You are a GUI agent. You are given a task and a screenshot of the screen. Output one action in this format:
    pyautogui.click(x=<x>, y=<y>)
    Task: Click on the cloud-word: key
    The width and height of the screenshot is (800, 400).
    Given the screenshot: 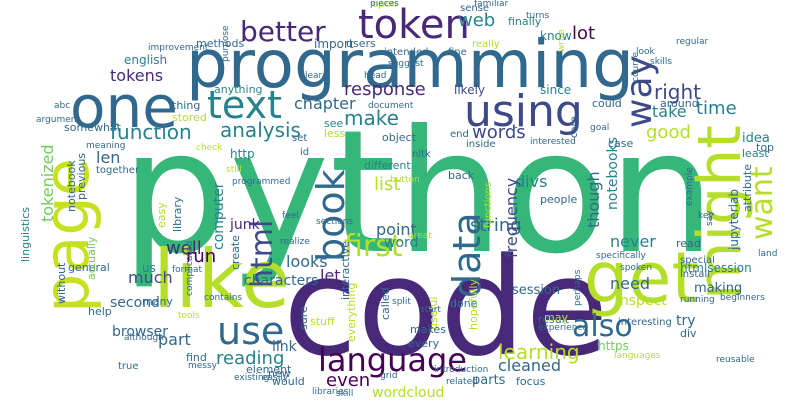 What is the action you would take?
    pyautogui.click(x=706, y=216)
    